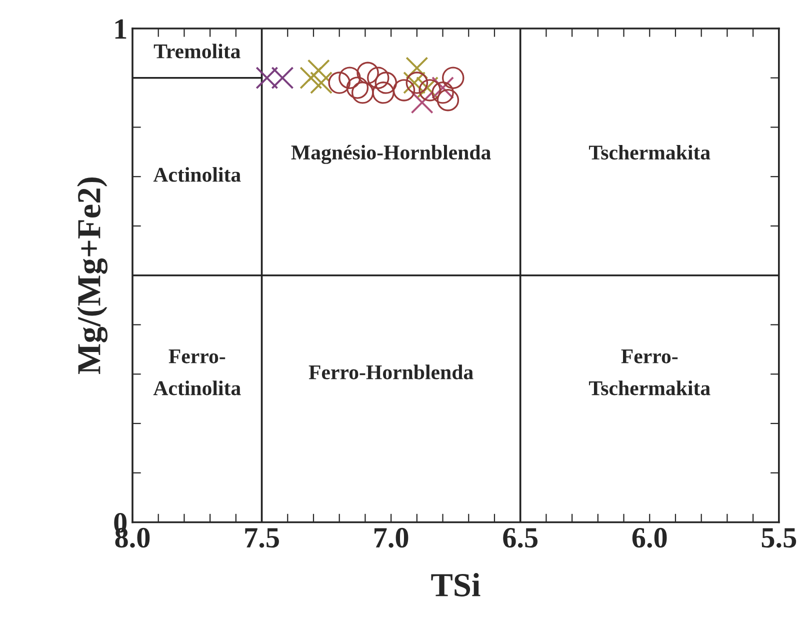  I want to click on x-tick-label: 6.0, so click(649, 538).